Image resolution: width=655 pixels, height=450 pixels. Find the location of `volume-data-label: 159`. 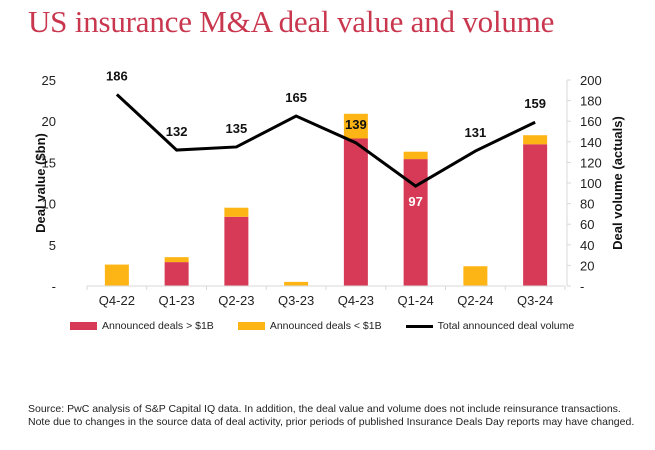

volume-data-label: 159 is located at coordinates (535, 103).